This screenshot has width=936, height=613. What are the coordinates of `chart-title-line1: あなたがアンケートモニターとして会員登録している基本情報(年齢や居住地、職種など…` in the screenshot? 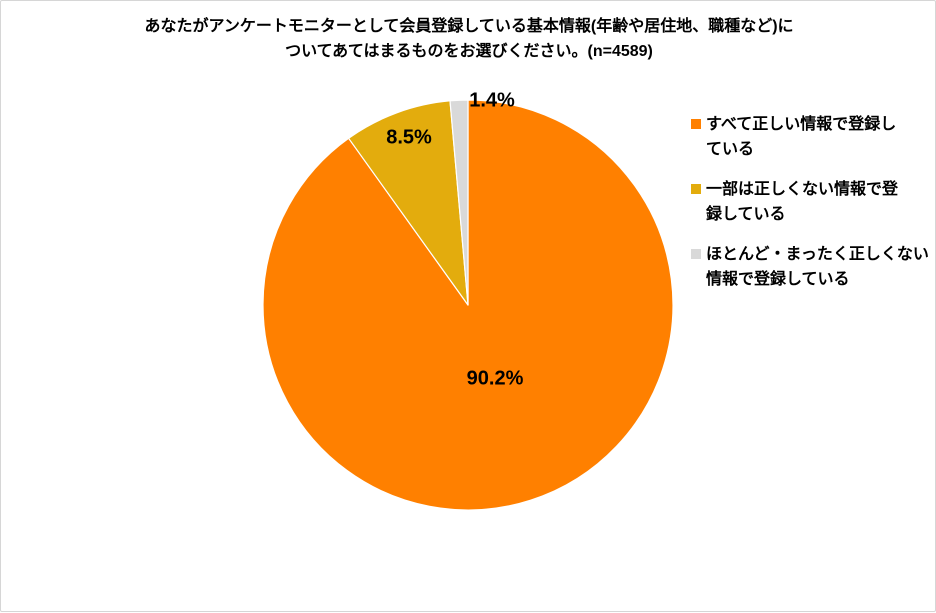 It's located at (469, 26).